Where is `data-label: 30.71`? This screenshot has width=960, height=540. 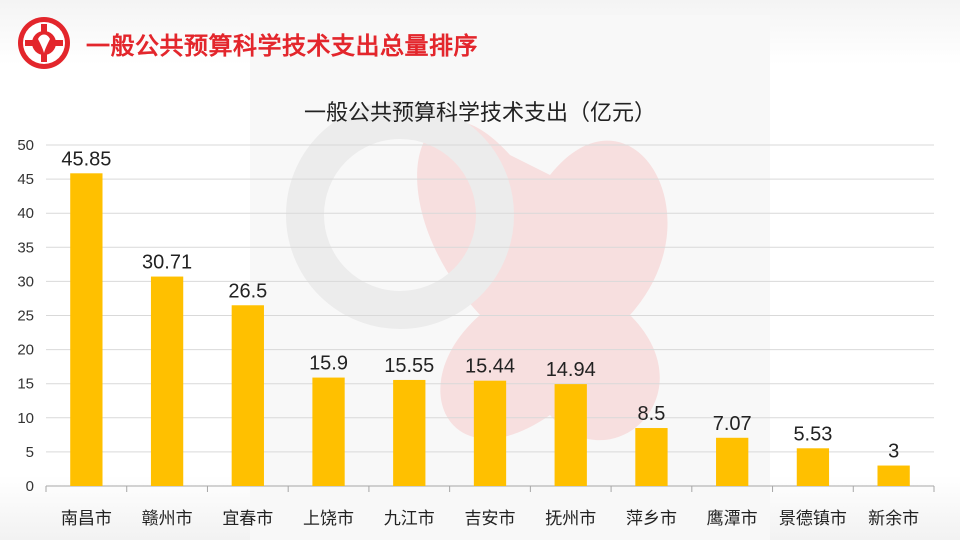
data-label: 30.71 is located at coordinates (167, 263).